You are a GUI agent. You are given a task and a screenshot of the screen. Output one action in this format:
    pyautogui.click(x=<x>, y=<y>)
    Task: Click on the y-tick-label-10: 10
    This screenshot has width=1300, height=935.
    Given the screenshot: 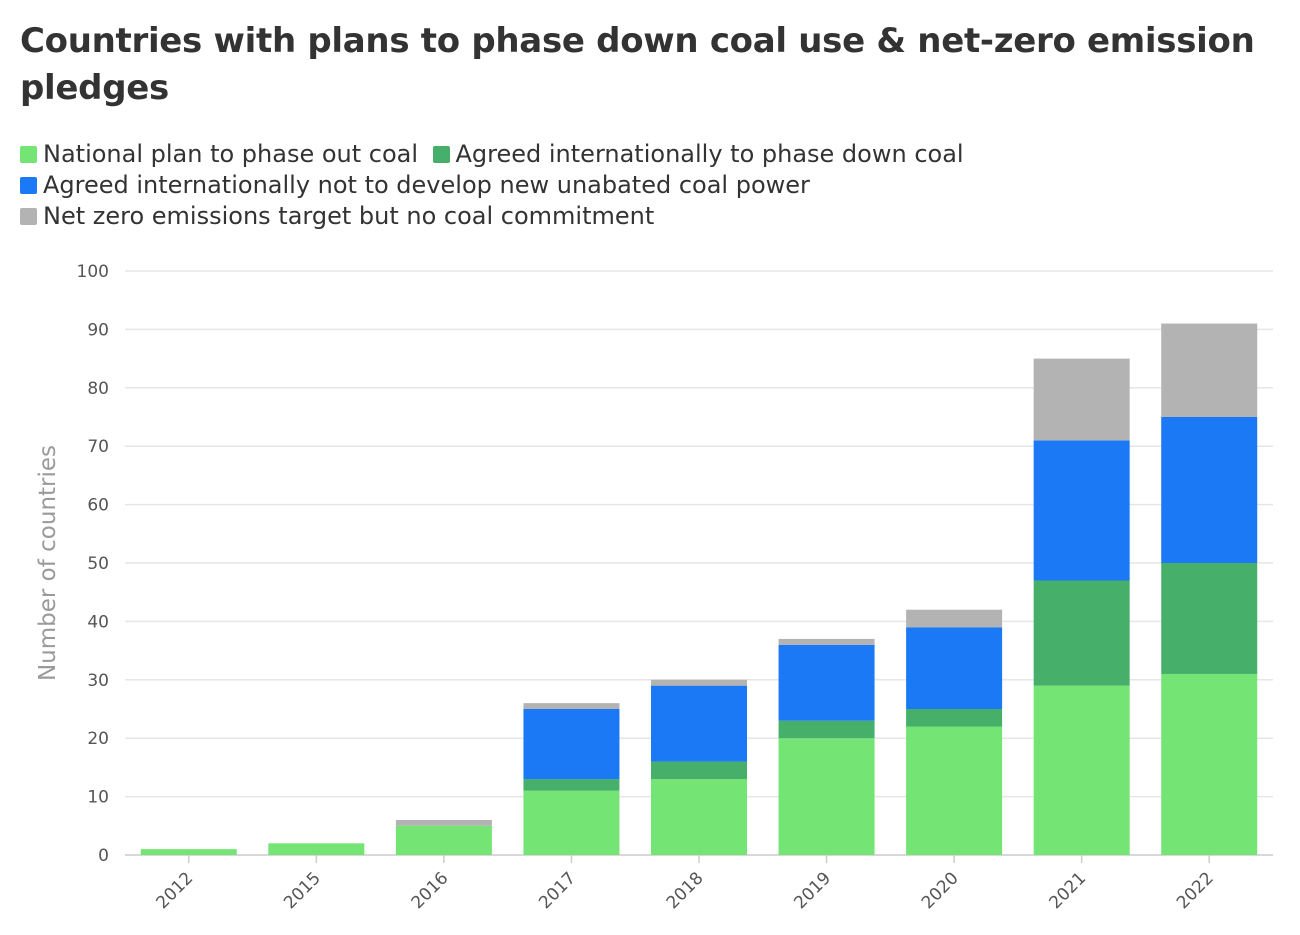 What is the action you would take?
    pyautogui.click(x=98, y=798)
    